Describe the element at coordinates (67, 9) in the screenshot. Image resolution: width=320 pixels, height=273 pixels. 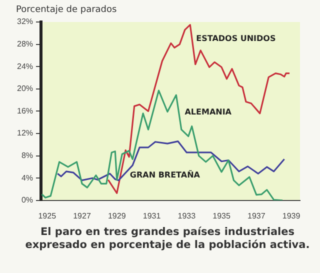
I see `y-axis-title: Porcentaje de parados` at that location.